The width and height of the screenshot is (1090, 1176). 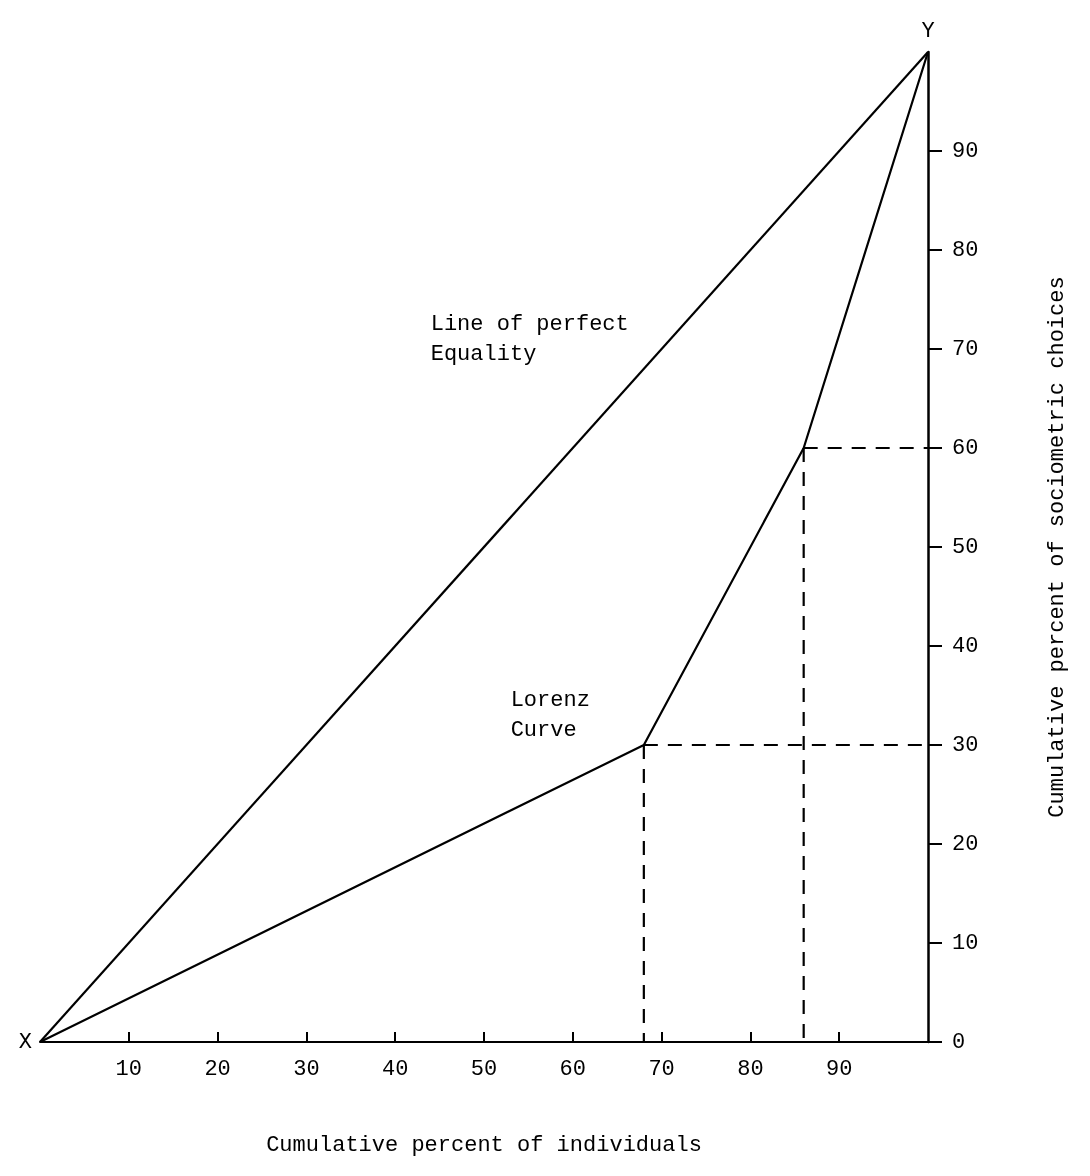 What do you see at coordinates (661, 1069) in the screenshot?
I see `x-tick-label: 70` at bounding box center [661, 1069].